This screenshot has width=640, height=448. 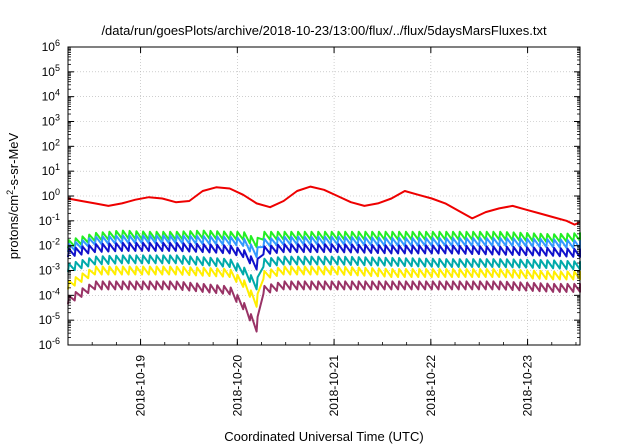 I want to click on y-tick-exponent: -6, so click(x=56, y=341).